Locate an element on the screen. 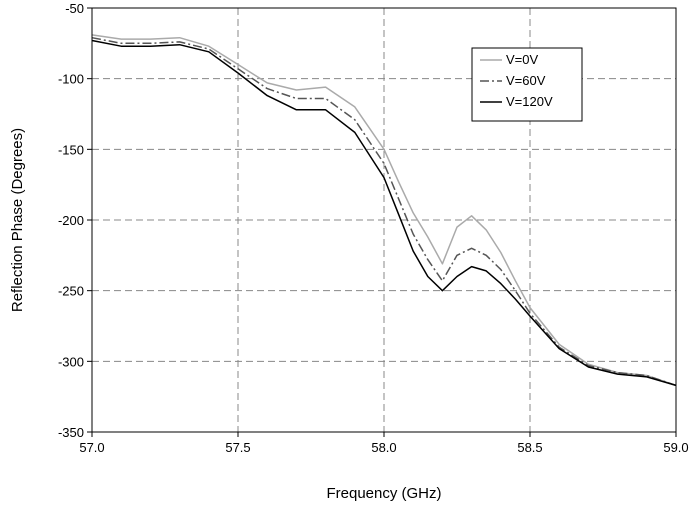  legend: V=0V V=60V V=120V is located at coordinates (527, 84).